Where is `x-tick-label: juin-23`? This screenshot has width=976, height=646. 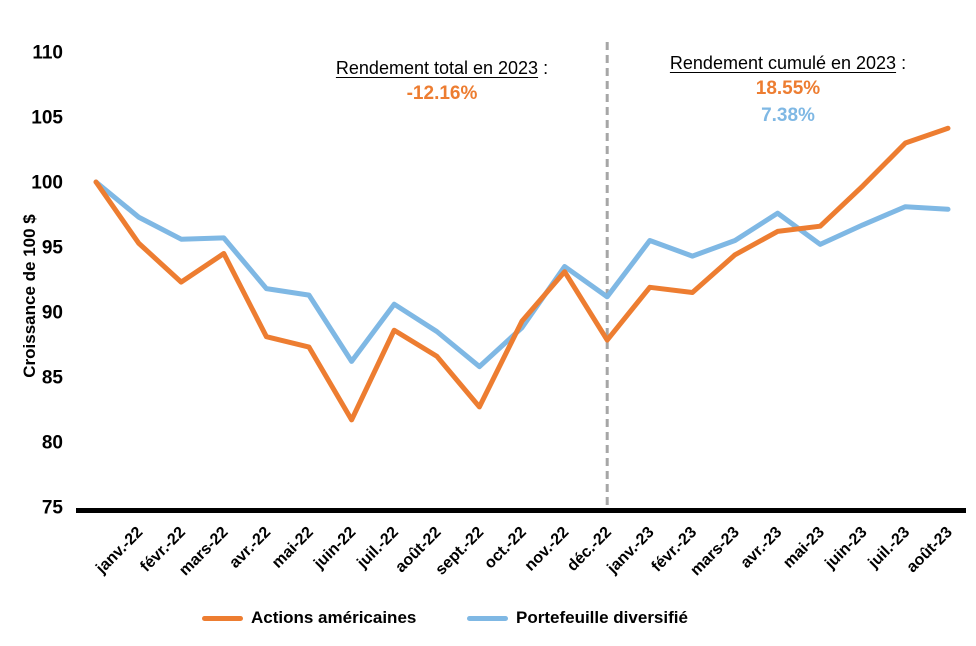 x-tick-label: juin-23 is located at coordinates (845, 548).